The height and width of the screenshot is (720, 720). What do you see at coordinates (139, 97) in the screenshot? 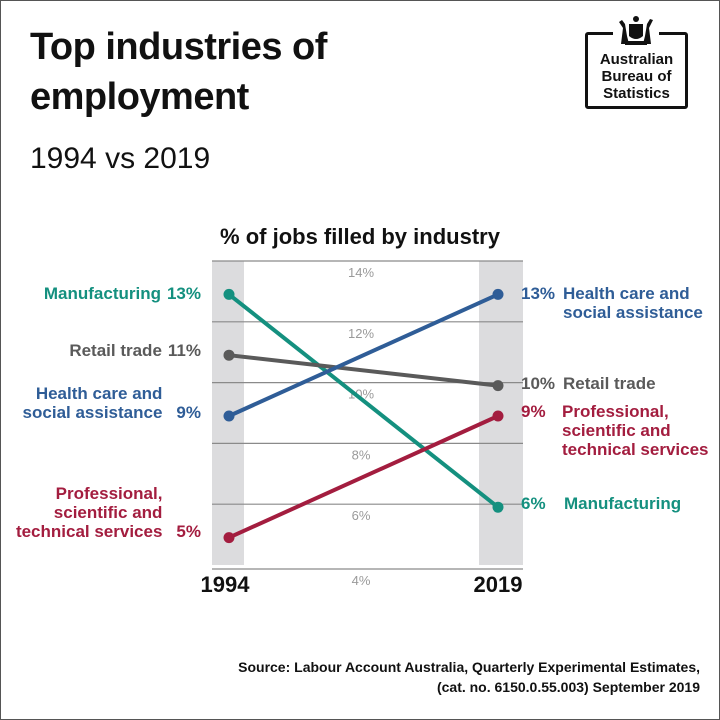
I see `title-line-2: employment` at bounding box center [139, 97].